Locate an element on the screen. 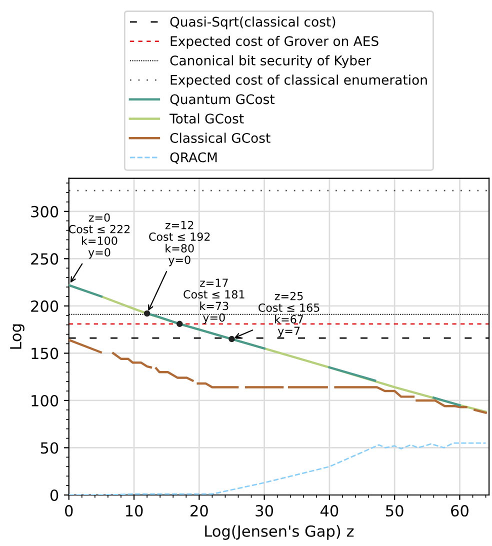  legend-label: Total GCost is located at coordinates (206, 118).